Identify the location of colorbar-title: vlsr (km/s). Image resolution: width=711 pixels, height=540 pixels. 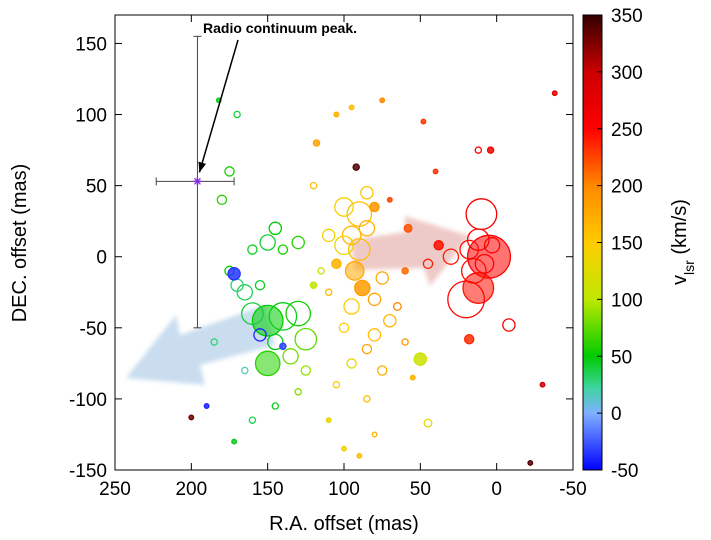
(683, 242).